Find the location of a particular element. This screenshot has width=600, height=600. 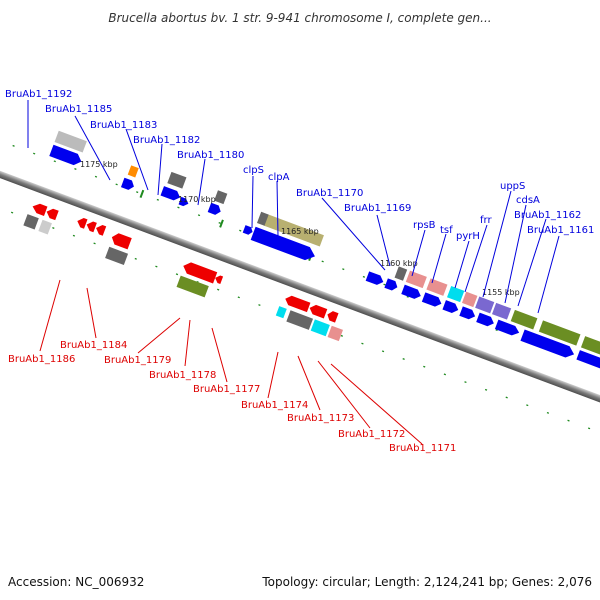

gene-label: BruAb1_1171 is located at coordinates (422, 448).